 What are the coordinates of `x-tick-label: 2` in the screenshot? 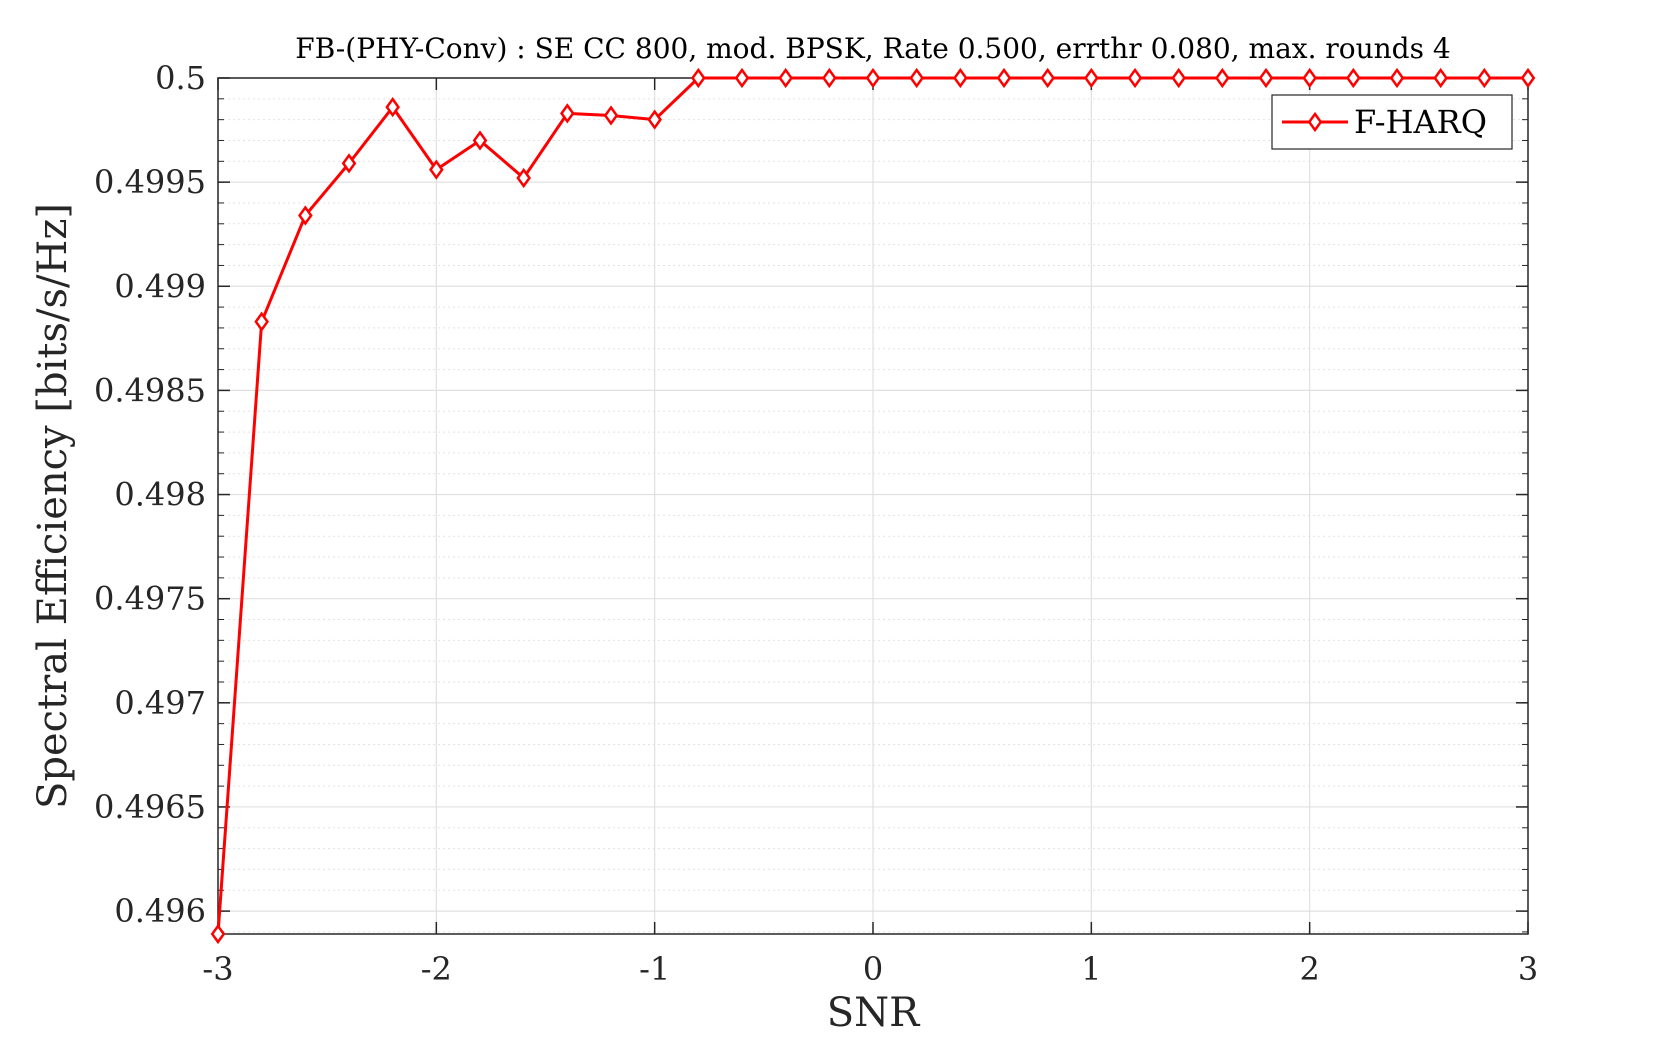 It's located at (1309, 969).